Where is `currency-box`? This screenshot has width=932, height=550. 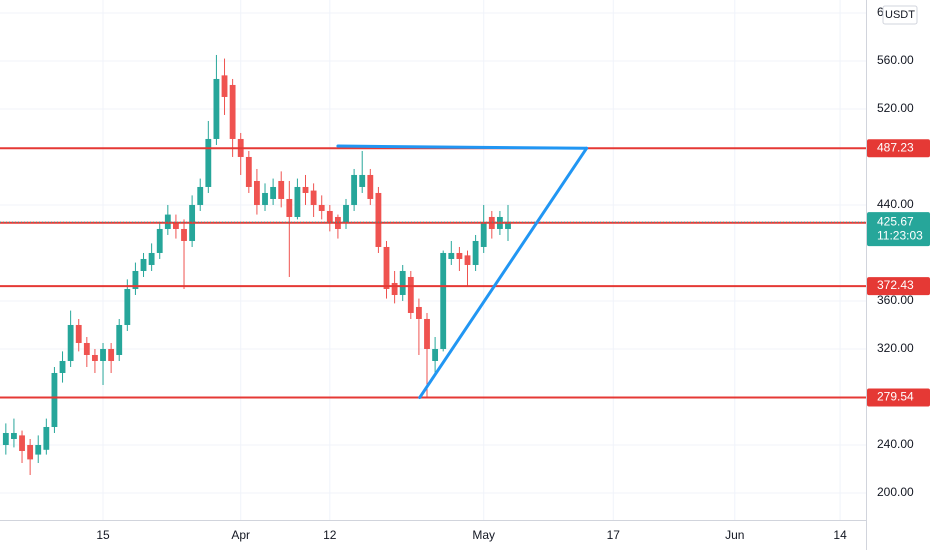 currency-box is located at coordinates (900, 15).